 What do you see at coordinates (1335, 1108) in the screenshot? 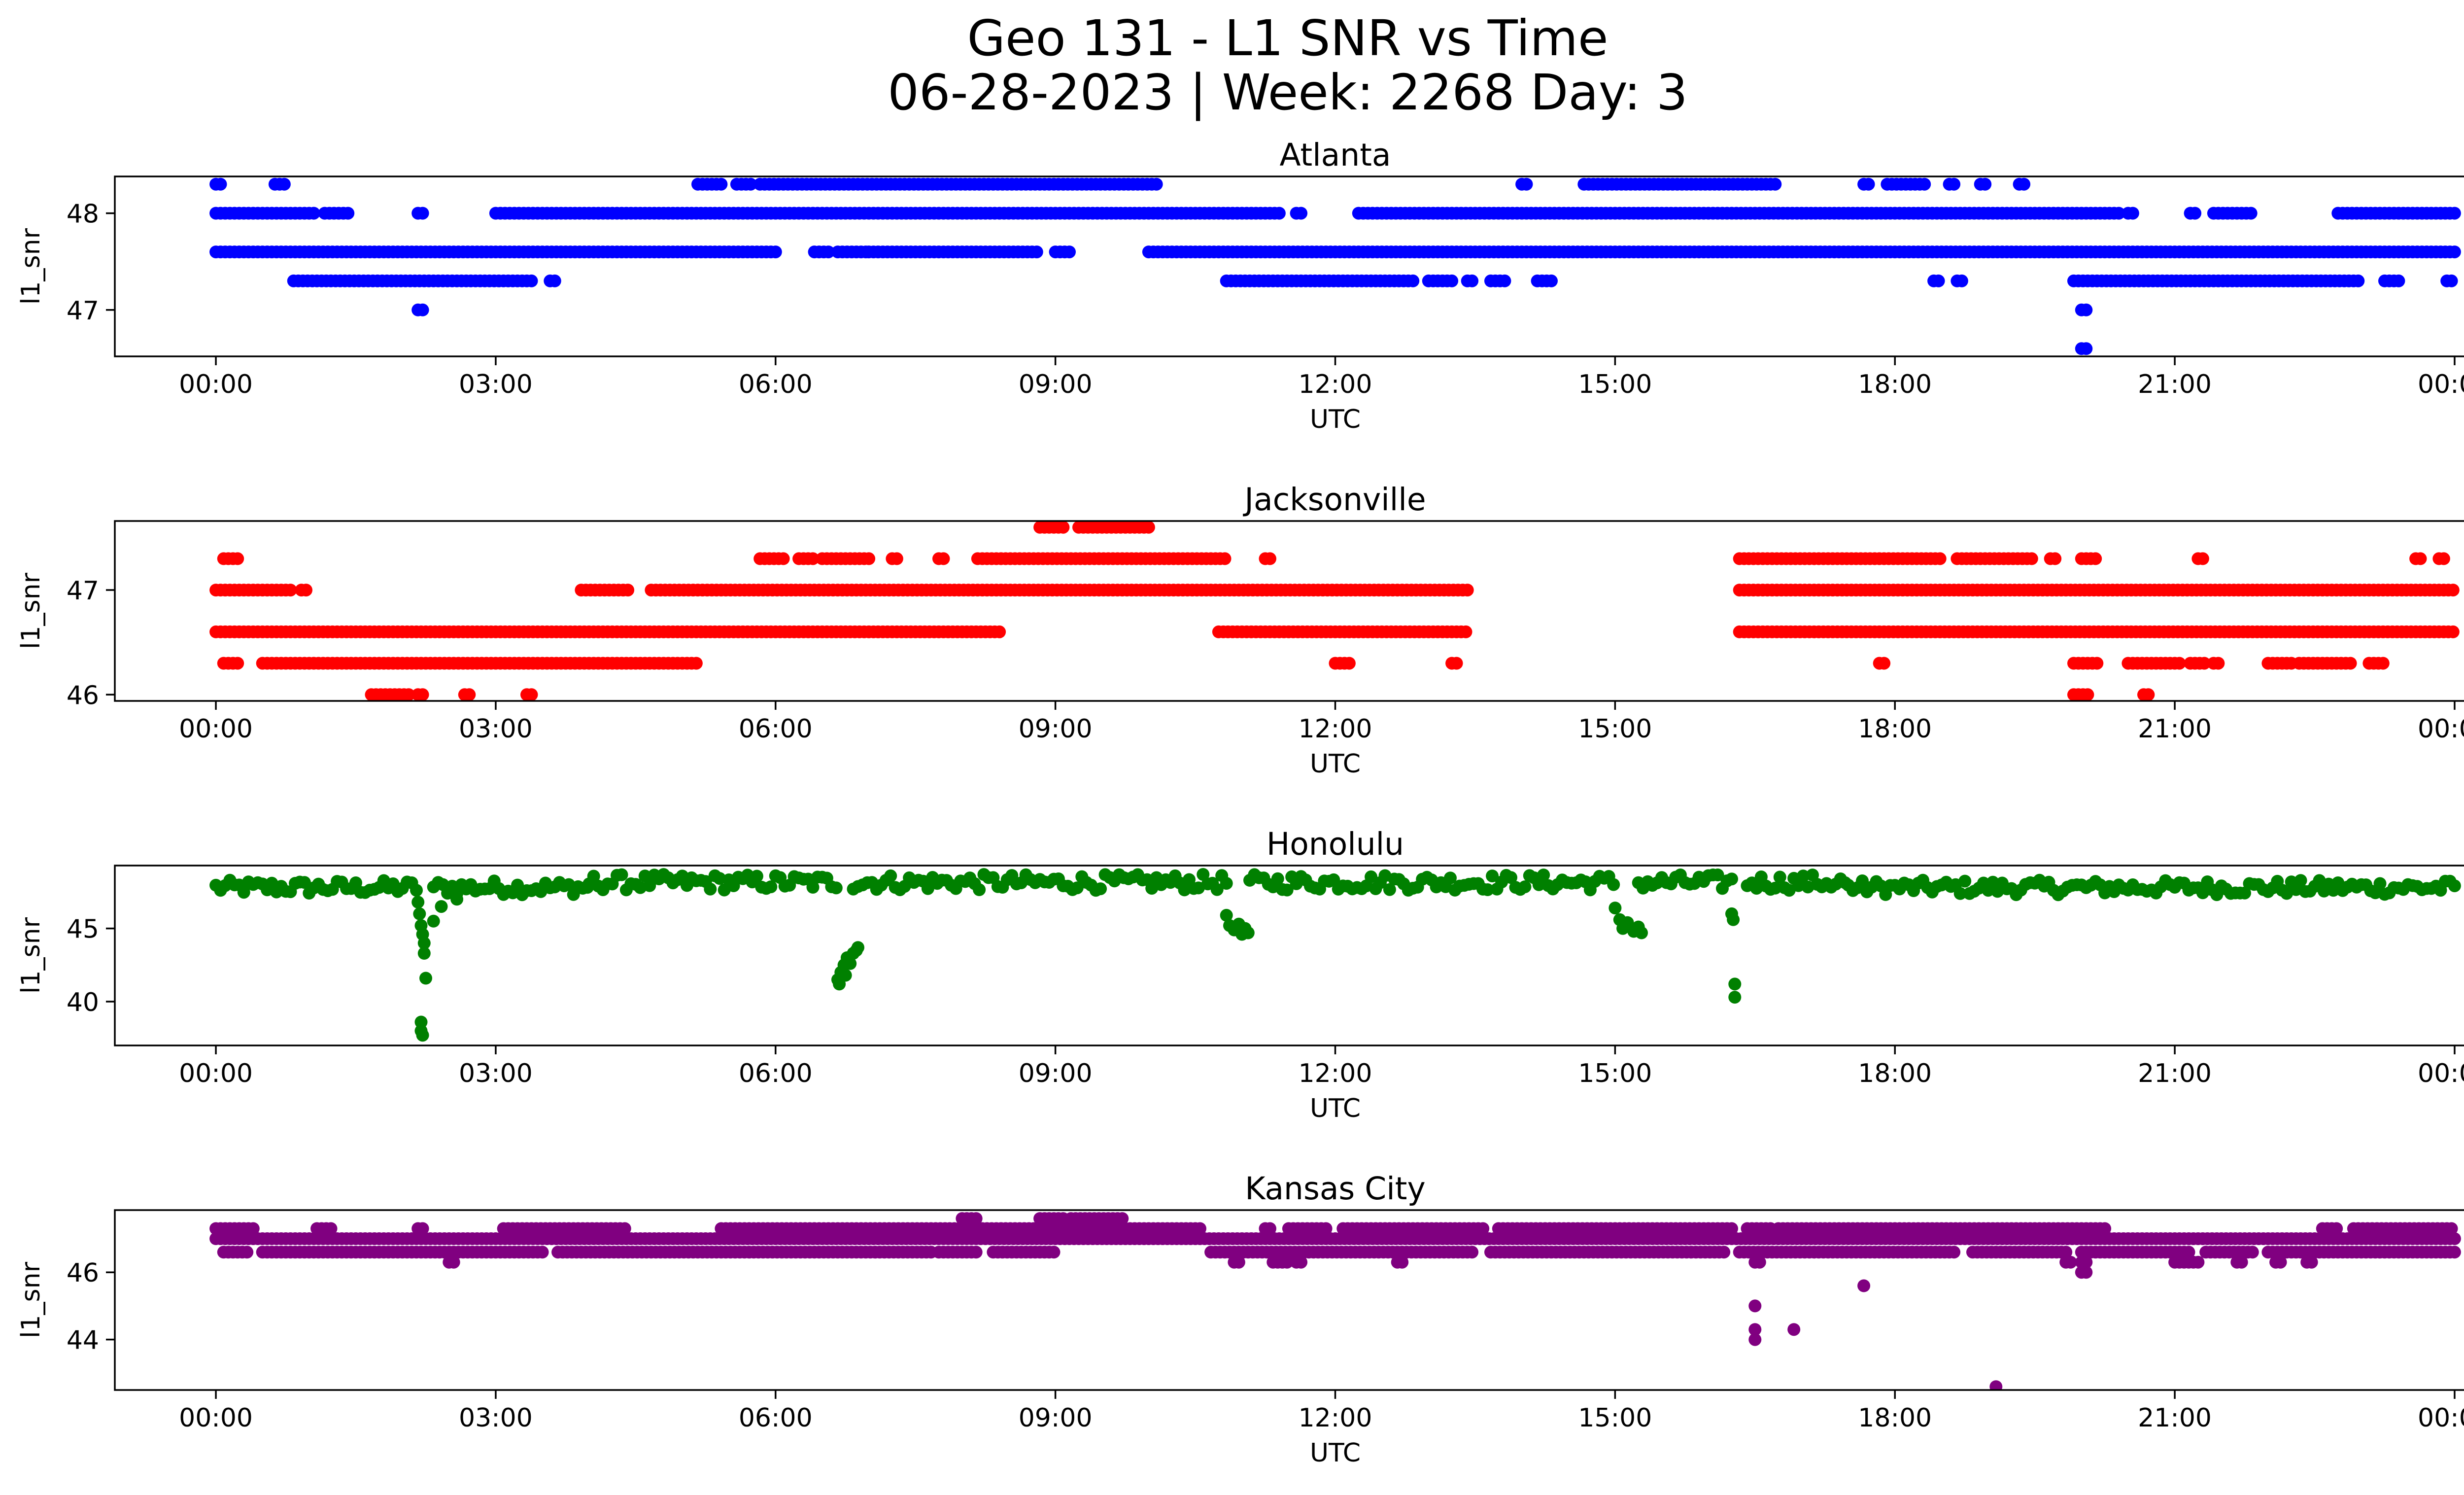
I see `x-axis-label: UTC` at bounding box center [1335, 1108].